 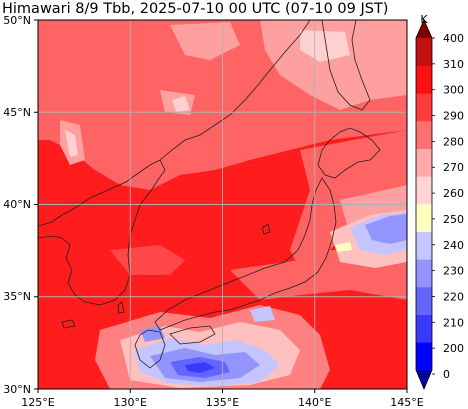 I want to click on lon-labels: 125°E 130°E 135°E 140°E 145°E, so click(x=222, y=402).